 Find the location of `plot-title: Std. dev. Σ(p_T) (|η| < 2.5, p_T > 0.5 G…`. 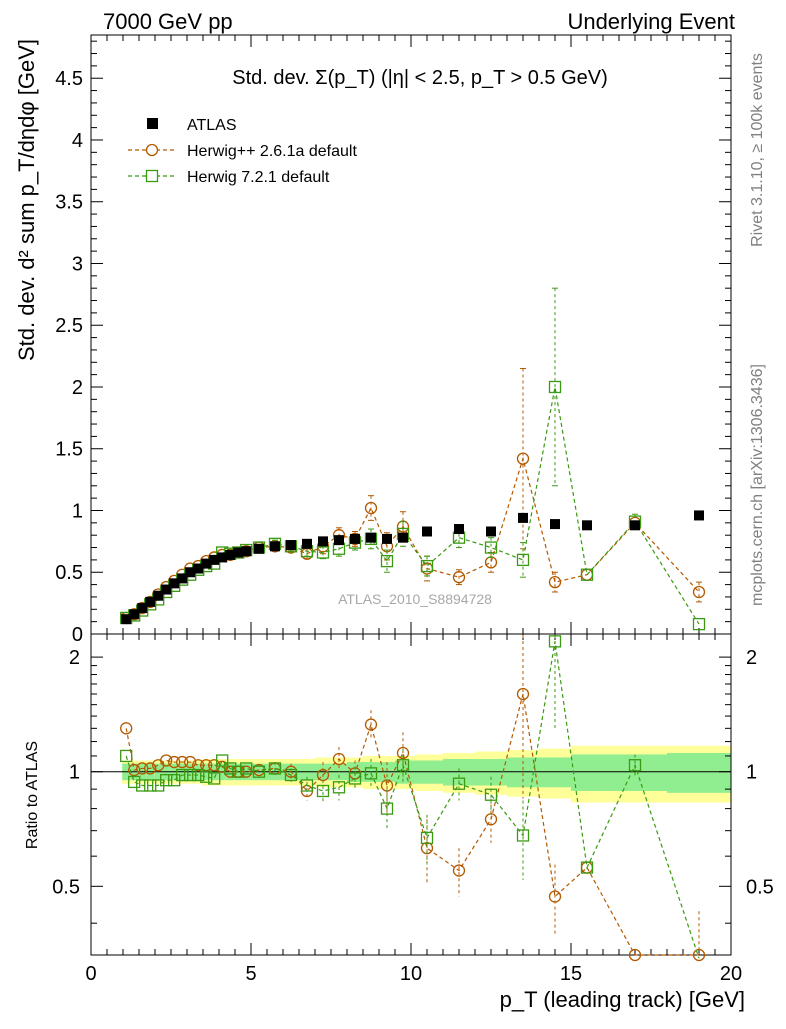

plot-title: Std. dev. Σ(p_T) (|η| < 2.5, p_T > 0.5 G… is located at coordinates (420, 78).